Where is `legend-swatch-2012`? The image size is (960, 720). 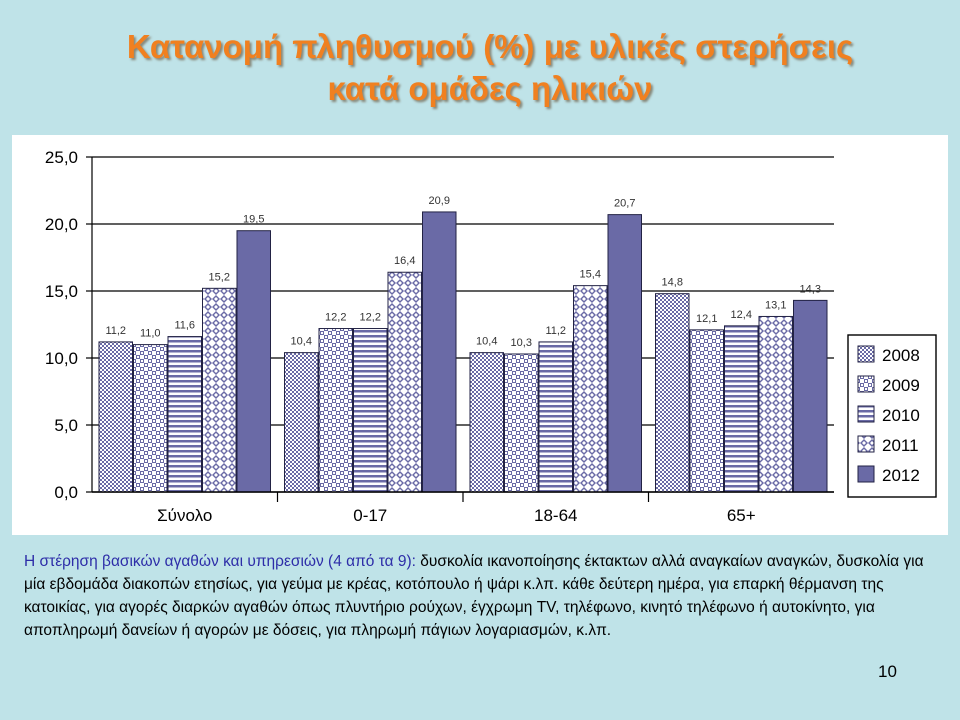
legend-swatch-2012 is located at coordinates (866, 474).